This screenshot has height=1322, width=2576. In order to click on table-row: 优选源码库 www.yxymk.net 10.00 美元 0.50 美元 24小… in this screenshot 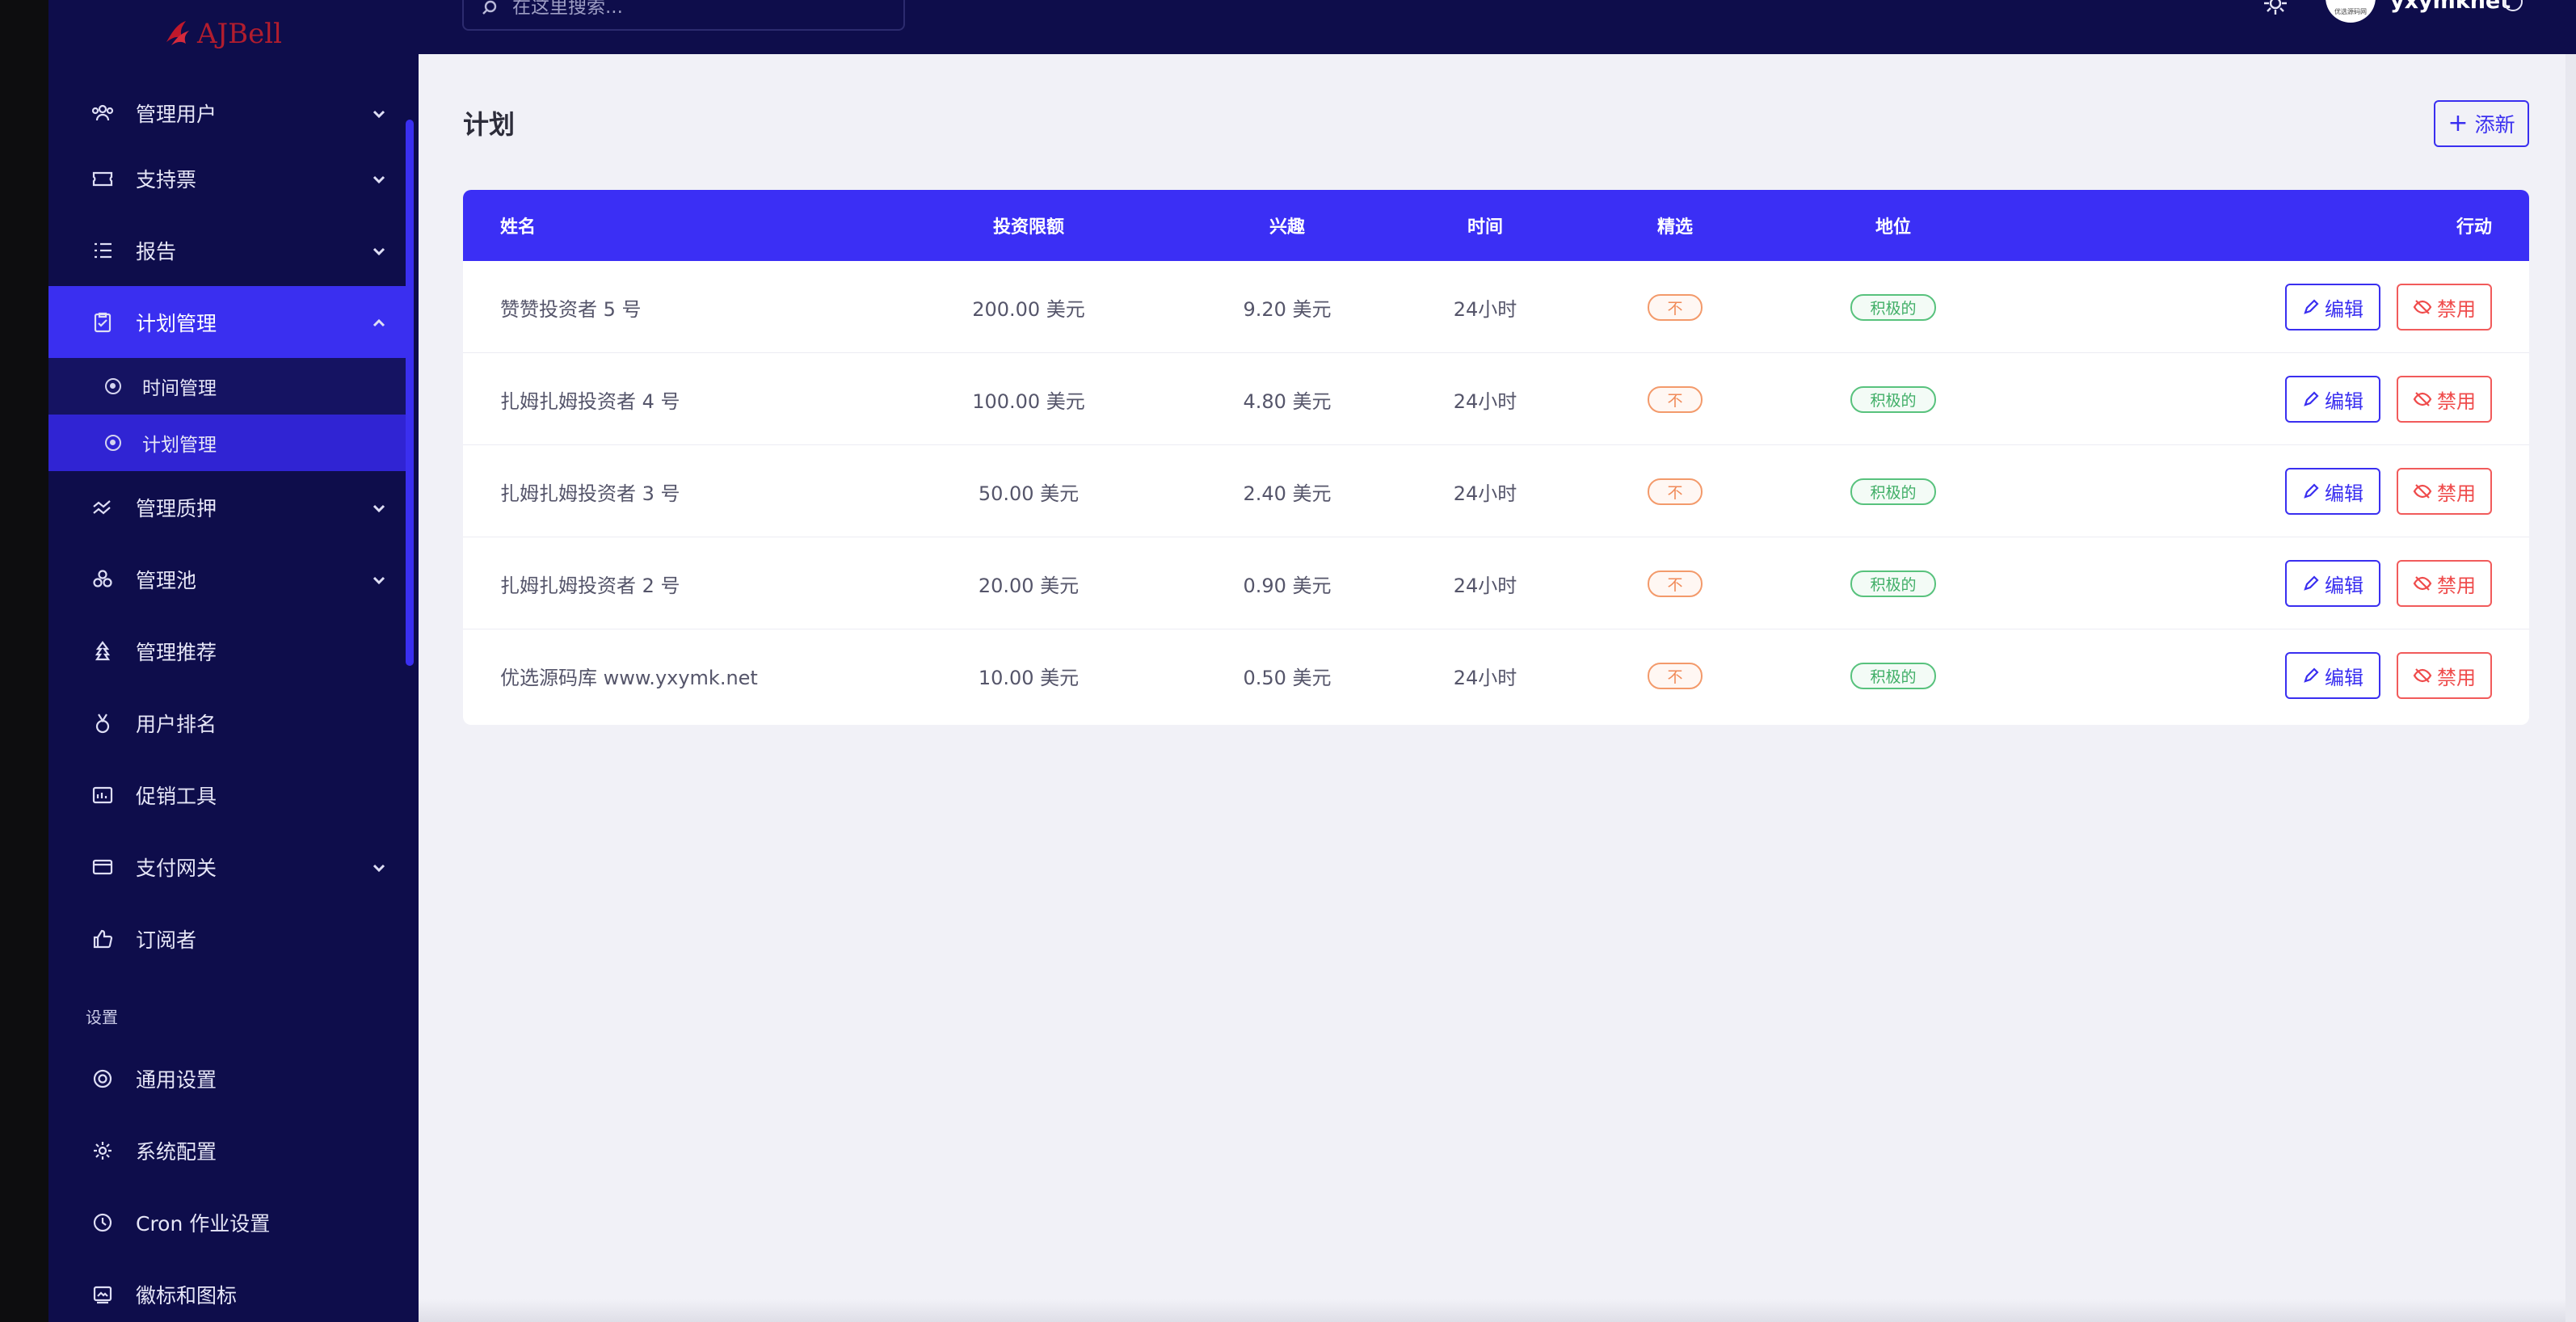, I will do `click(1496, 676)`.